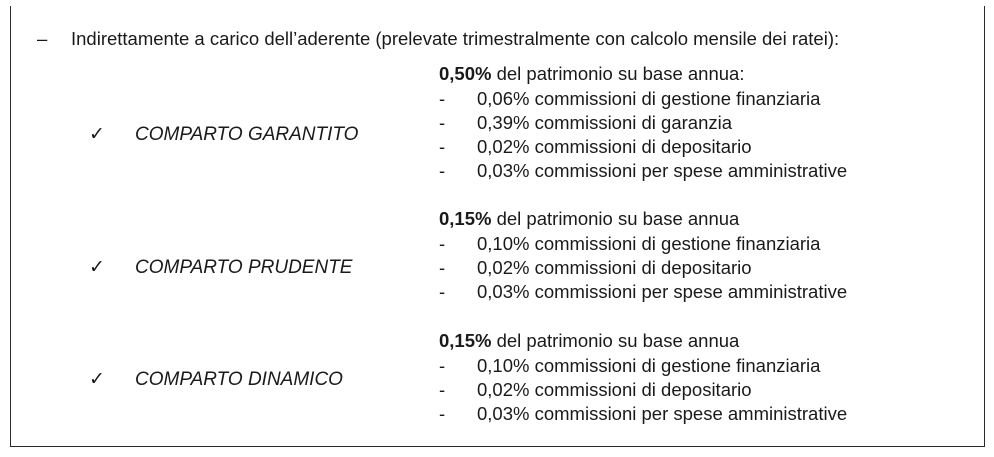 This screenshot has width=994, height=457. What do you see at coordinates (244, 267) in the screenshot?
I see `fund-name: COMPARTO PRUDENTE` at bounding box center [244, 267].